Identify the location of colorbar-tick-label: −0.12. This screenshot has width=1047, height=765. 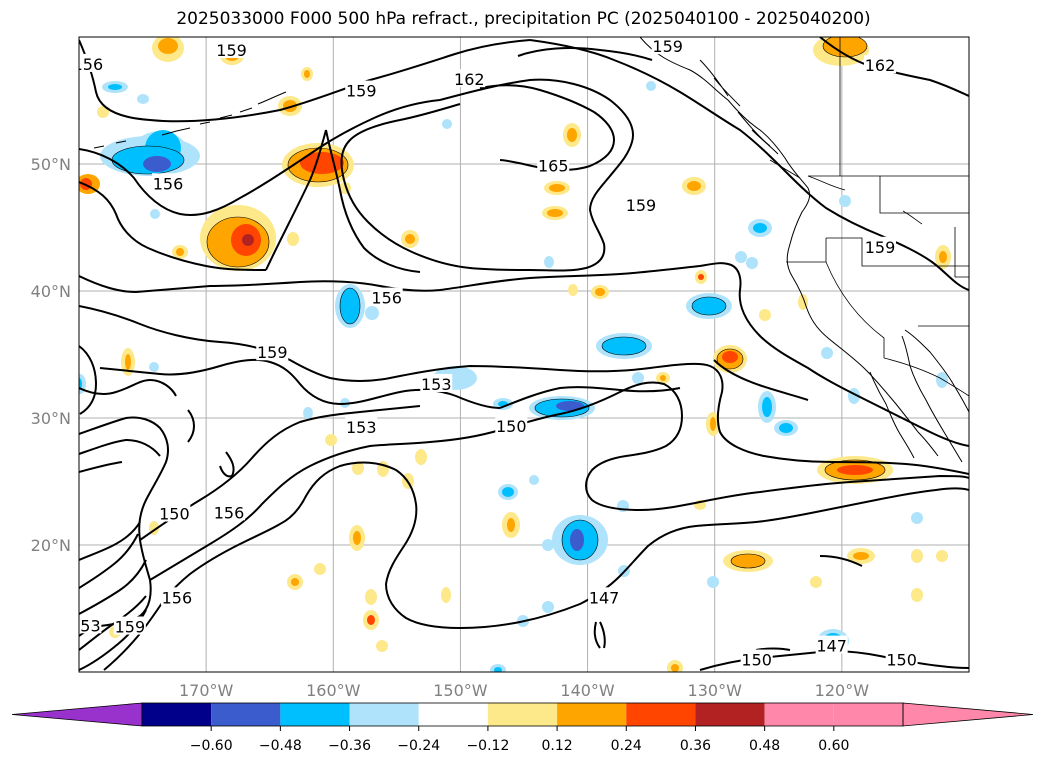
(487, 746).